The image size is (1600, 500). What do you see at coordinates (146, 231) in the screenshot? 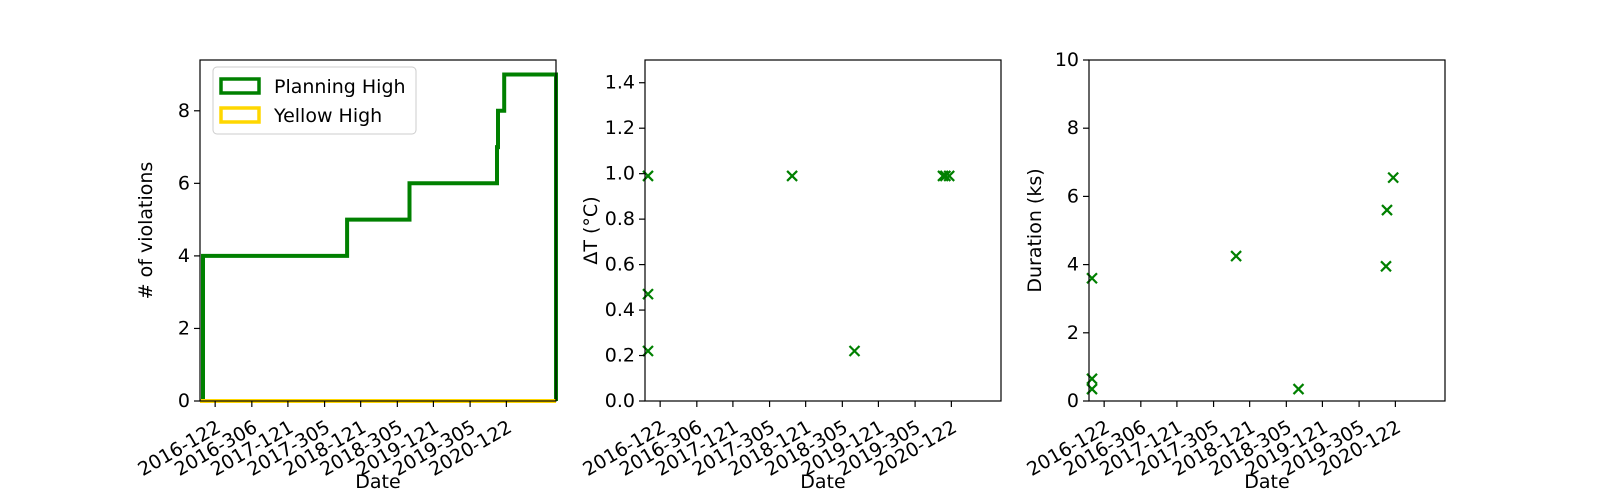
I see `y-axis-label: # of violations` at bounding box center [146, 231].